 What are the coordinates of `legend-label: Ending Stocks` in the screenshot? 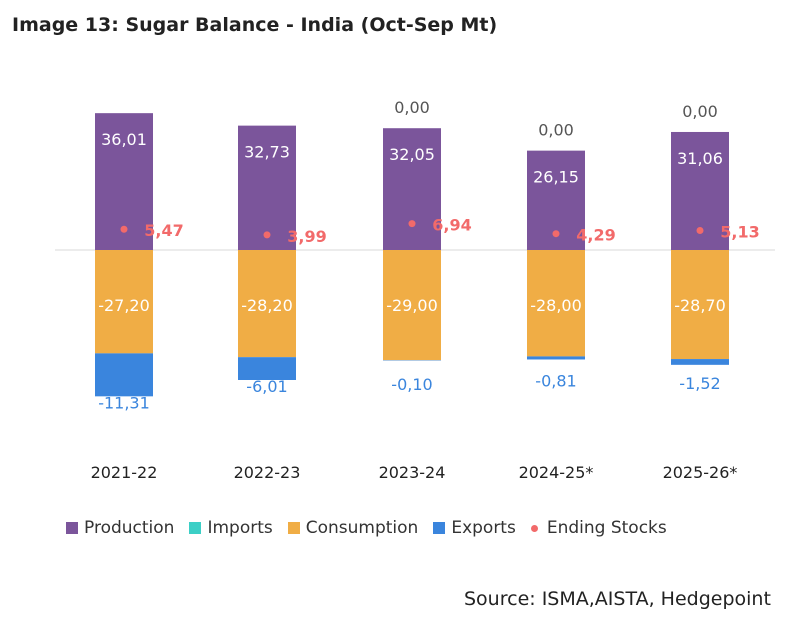 It's located at (606, 528).